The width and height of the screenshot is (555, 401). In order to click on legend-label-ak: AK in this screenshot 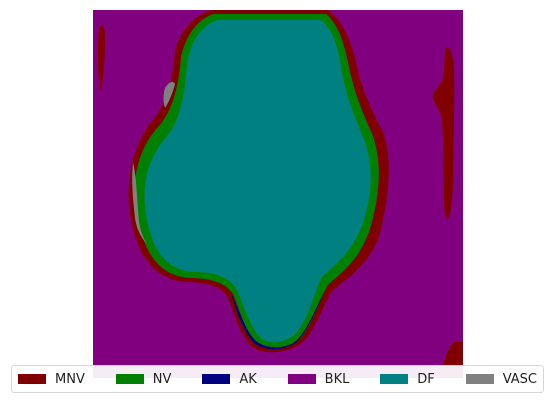, I will do `click(248, 379)`.